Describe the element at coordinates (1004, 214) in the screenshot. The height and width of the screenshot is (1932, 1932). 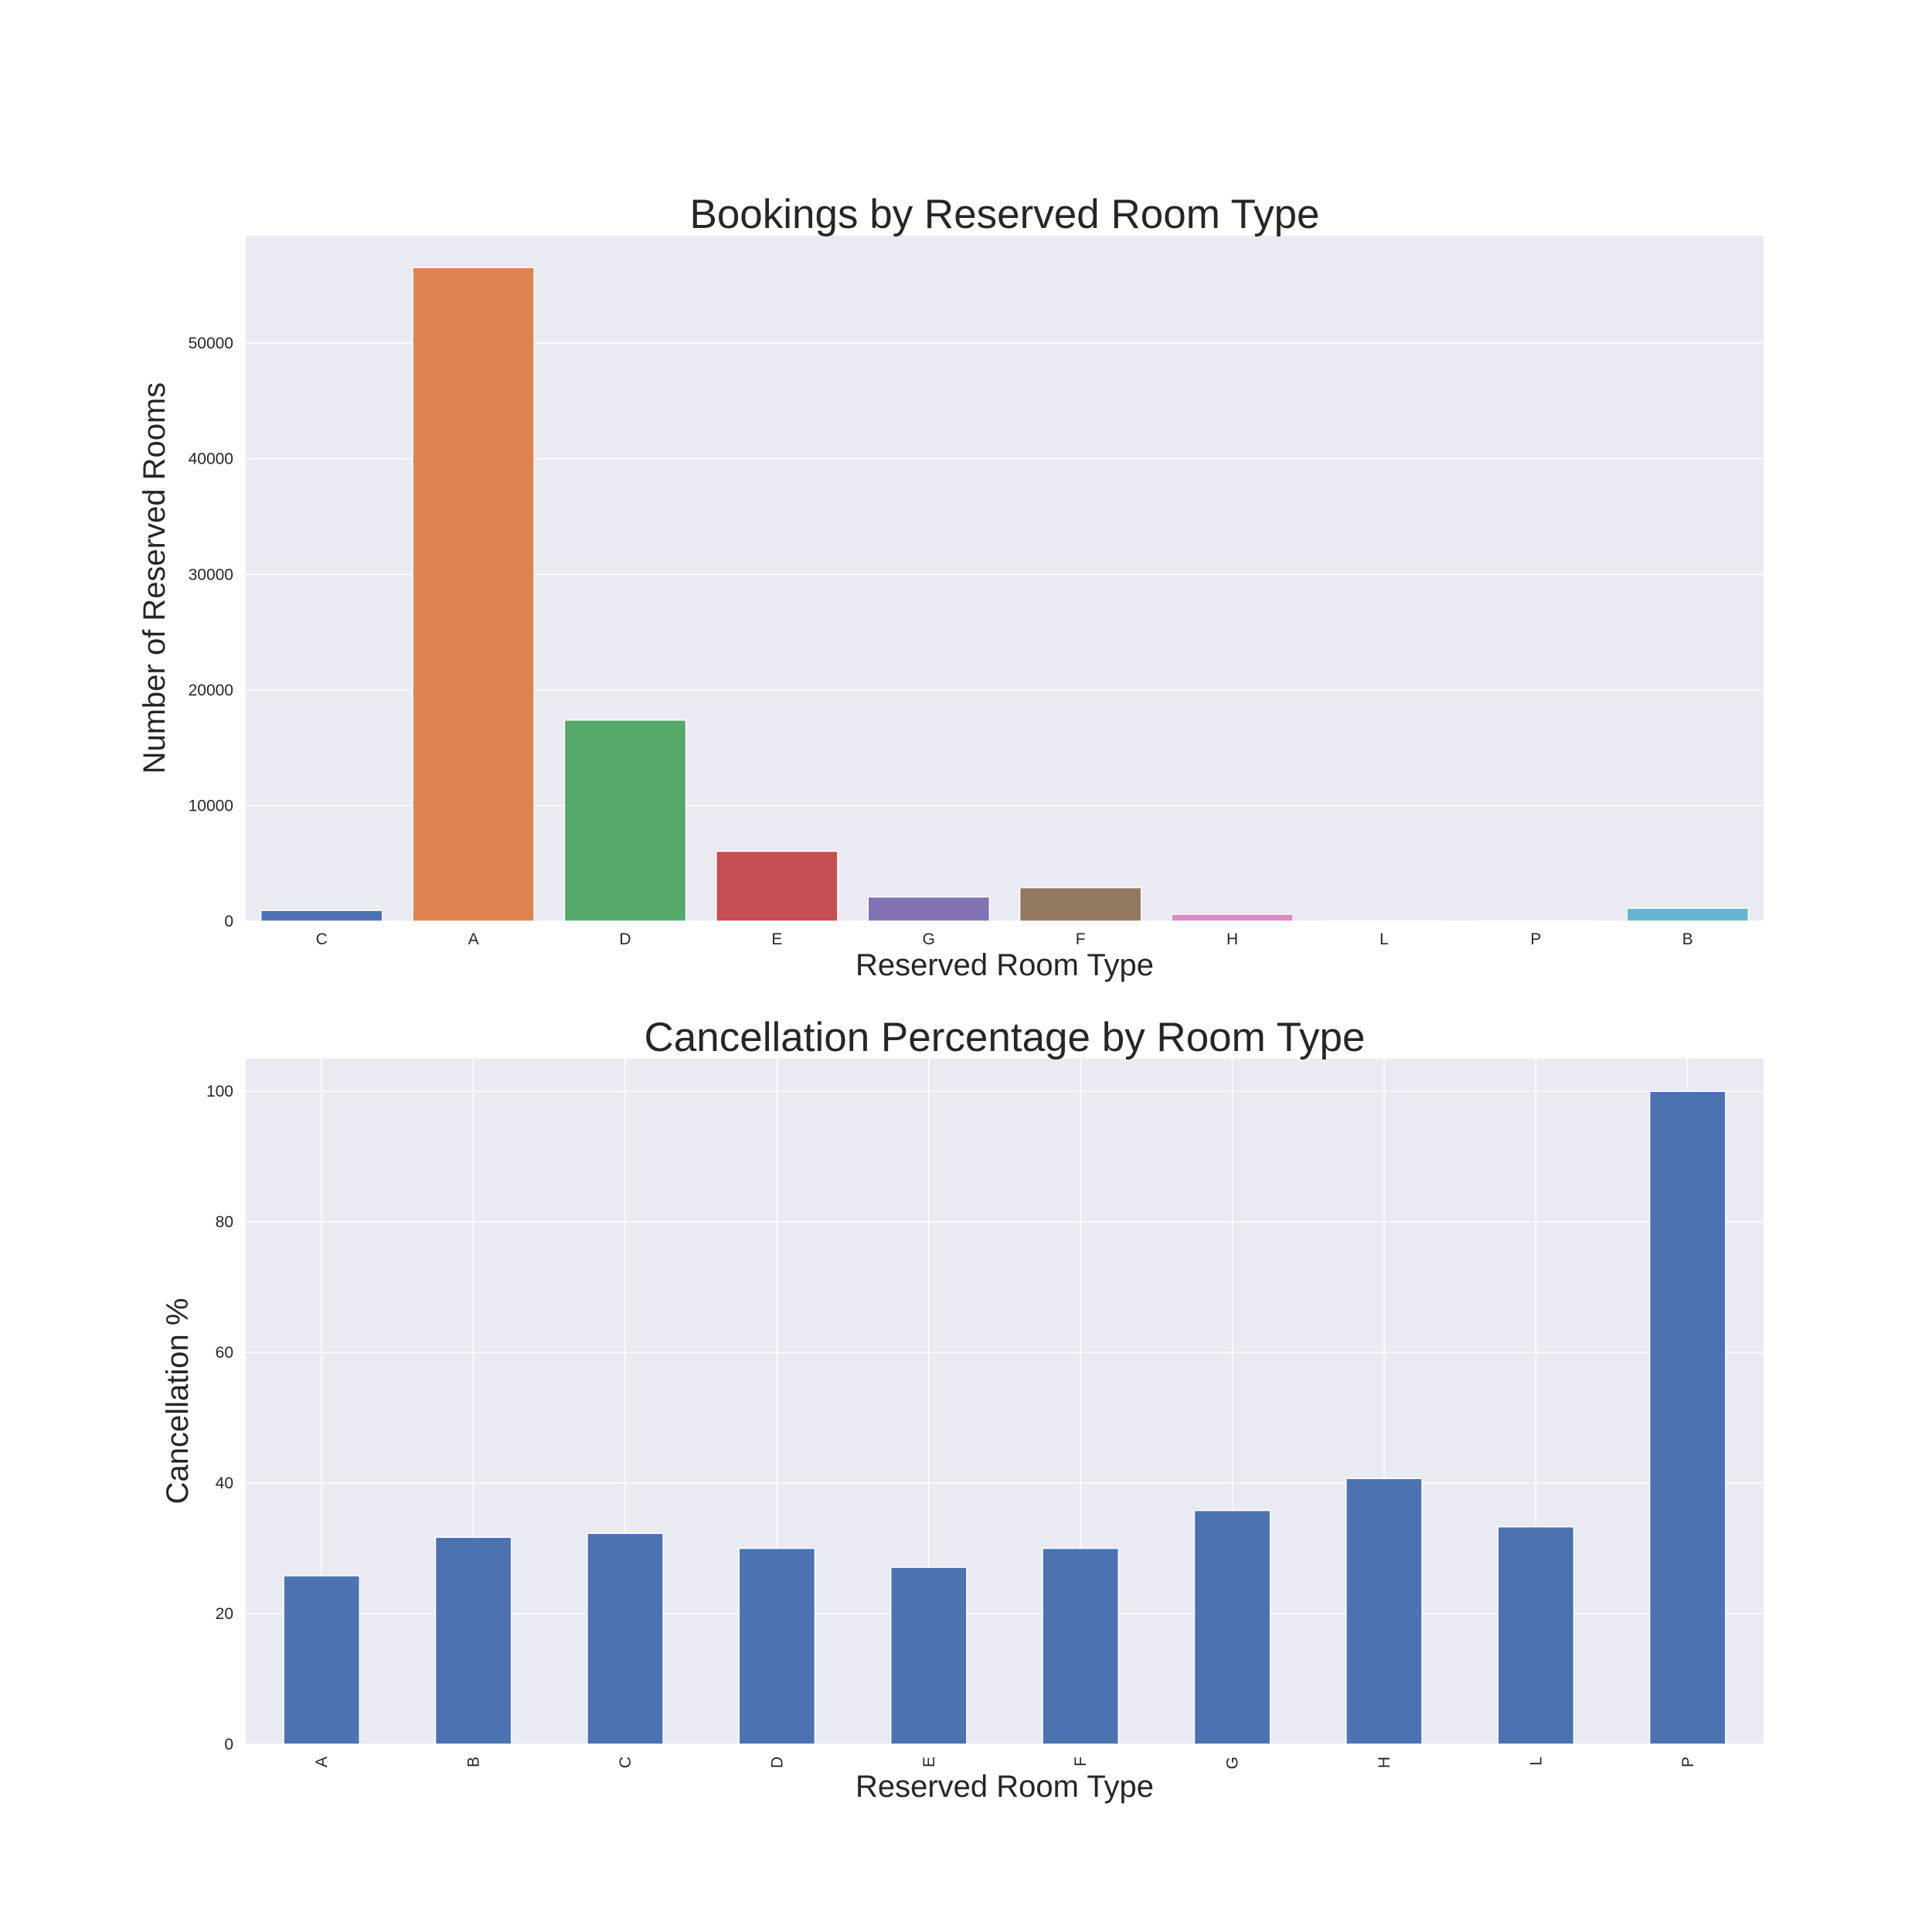
I see `chart-title: Bookings by Reserved Room Type` at that location.